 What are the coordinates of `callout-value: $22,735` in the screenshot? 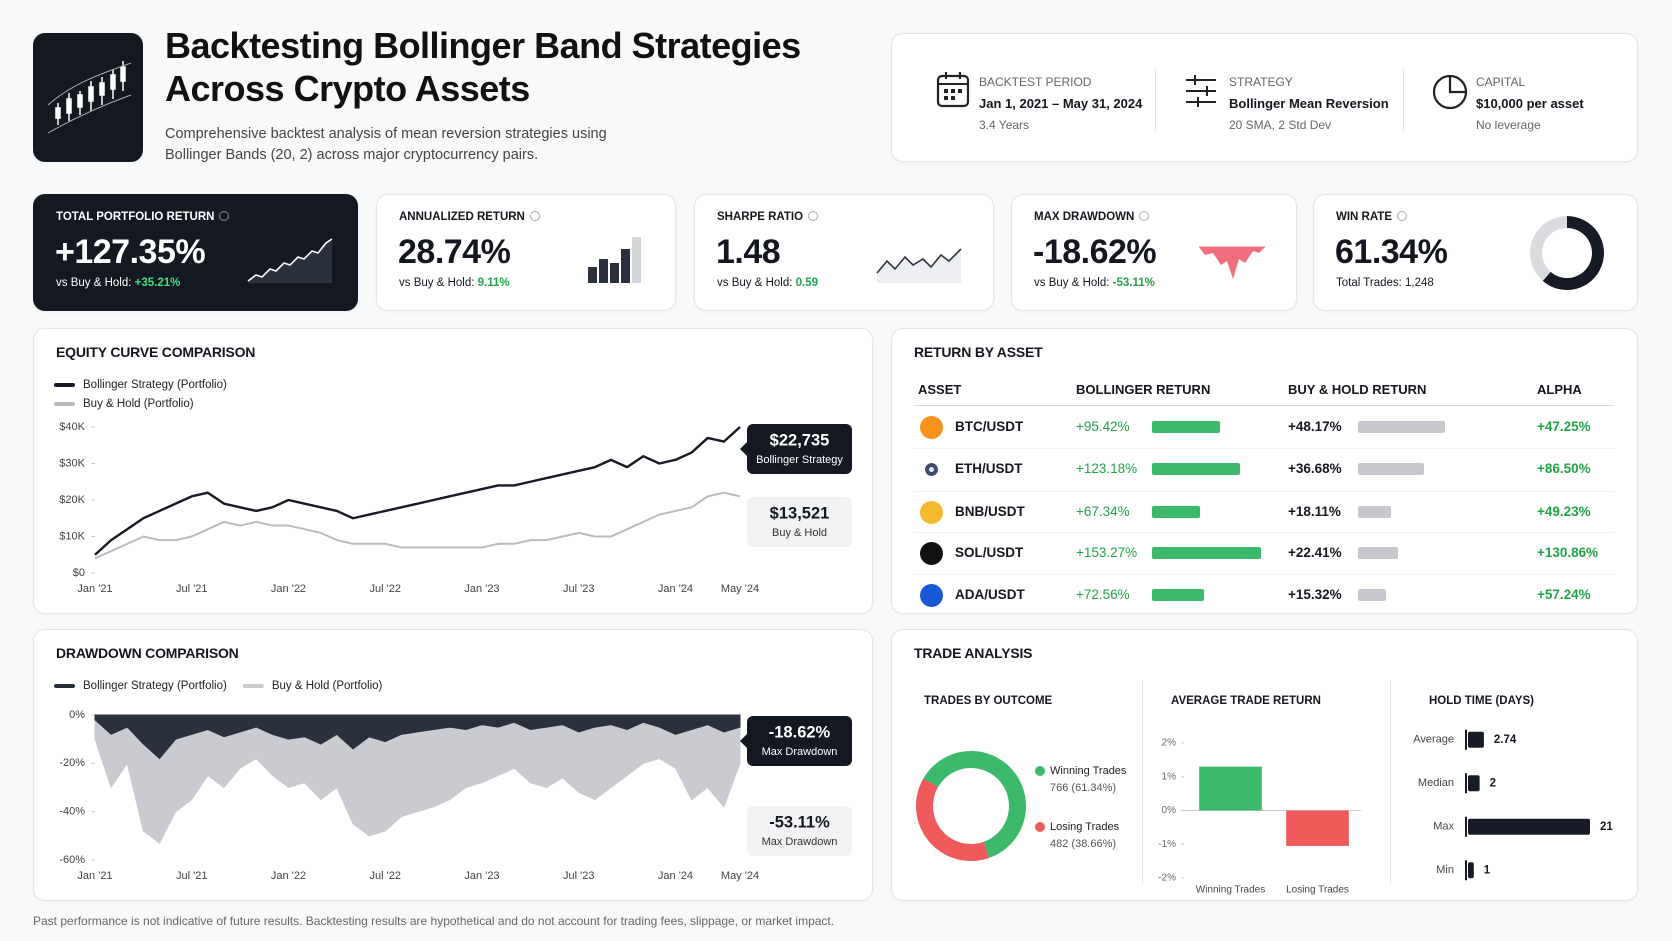 It's located at (800, 440).